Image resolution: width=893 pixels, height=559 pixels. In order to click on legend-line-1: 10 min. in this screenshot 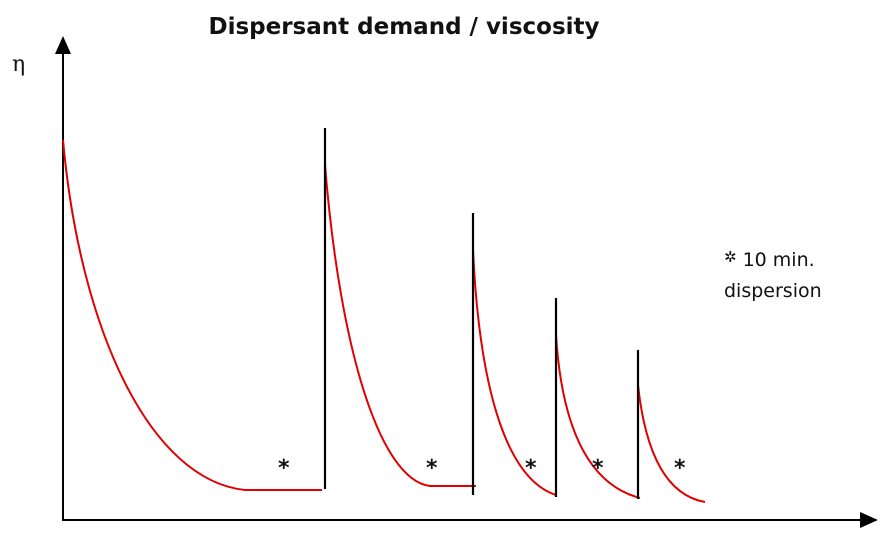, I will do `click(778, 260)`.